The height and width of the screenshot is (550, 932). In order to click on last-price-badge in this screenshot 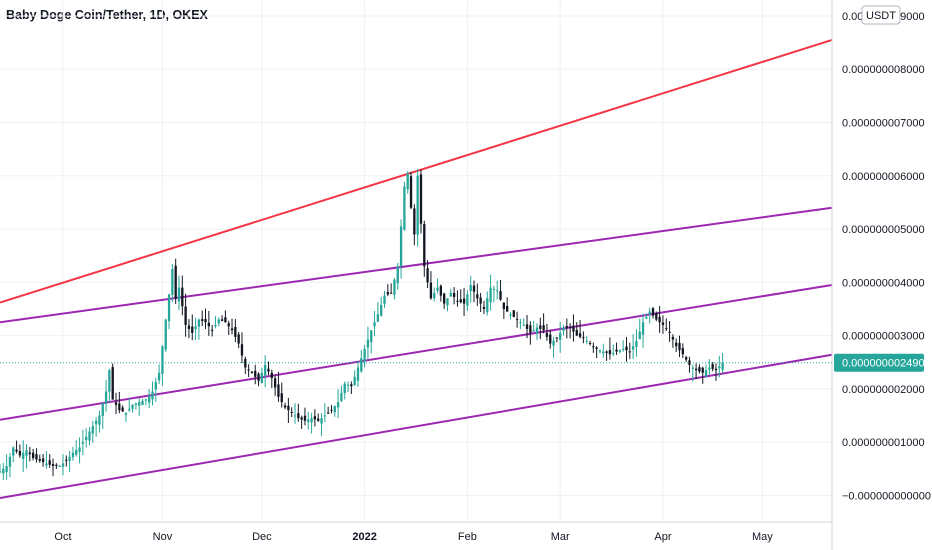, I will do `click(879, 362)`.